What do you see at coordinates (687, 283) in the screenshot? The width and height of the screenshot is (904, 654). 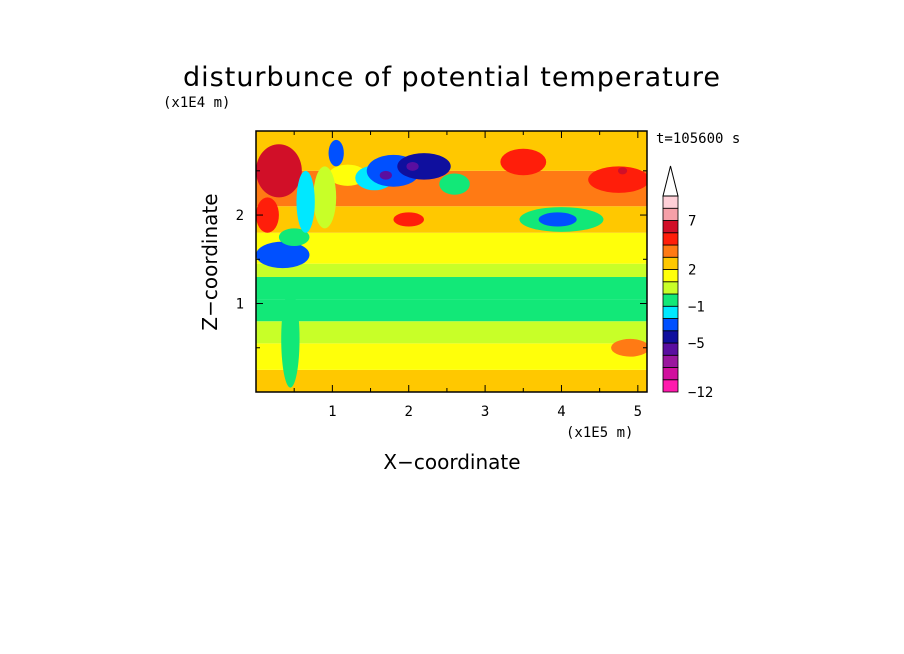 I see `colorbar: −12−5−127` at bounding box center [687, 283].